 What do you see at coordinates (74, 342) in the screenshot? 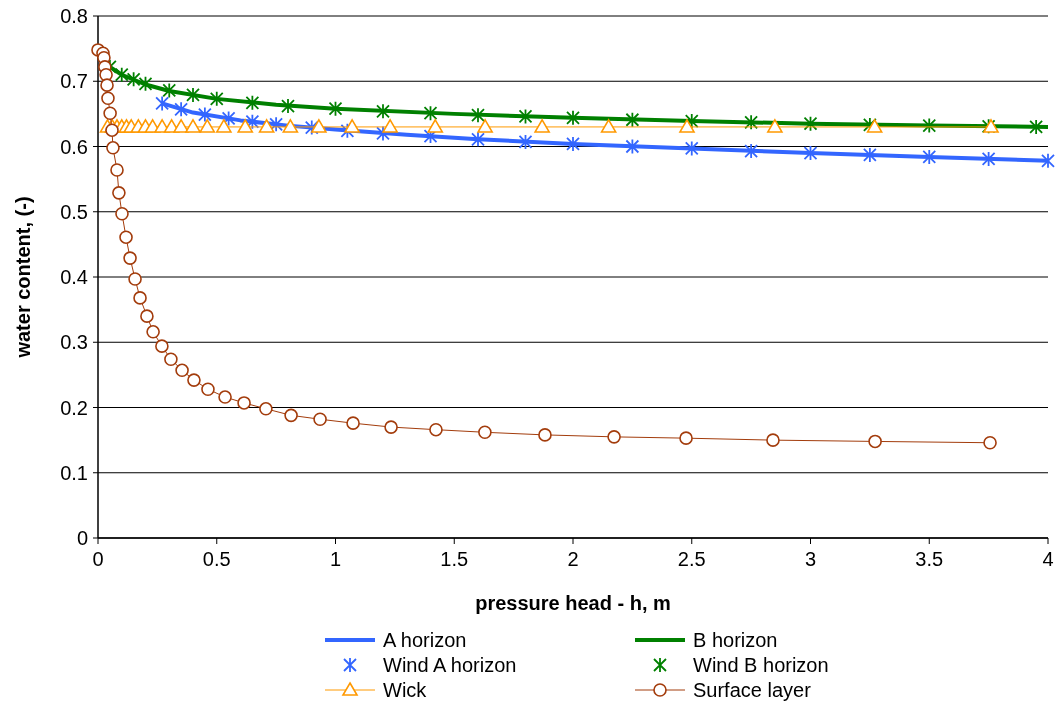
I see `y-tick-label: 0.3` at bounding box center [74, 342].